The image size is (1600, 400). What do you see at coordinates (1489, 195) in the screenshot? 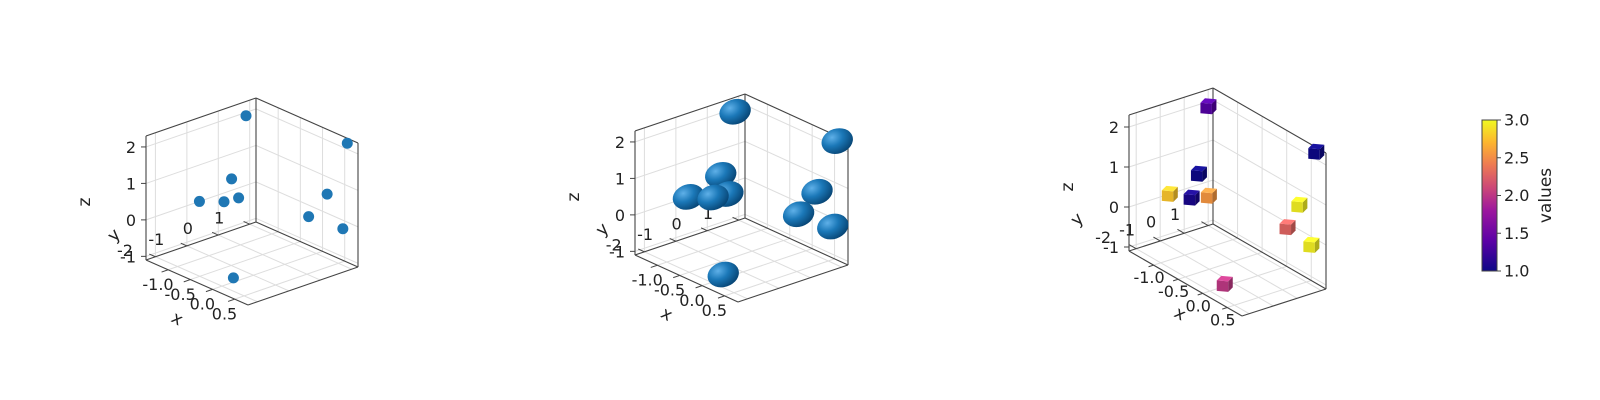
I see `colorbar-gradient` at bounding box center [1489, 195].